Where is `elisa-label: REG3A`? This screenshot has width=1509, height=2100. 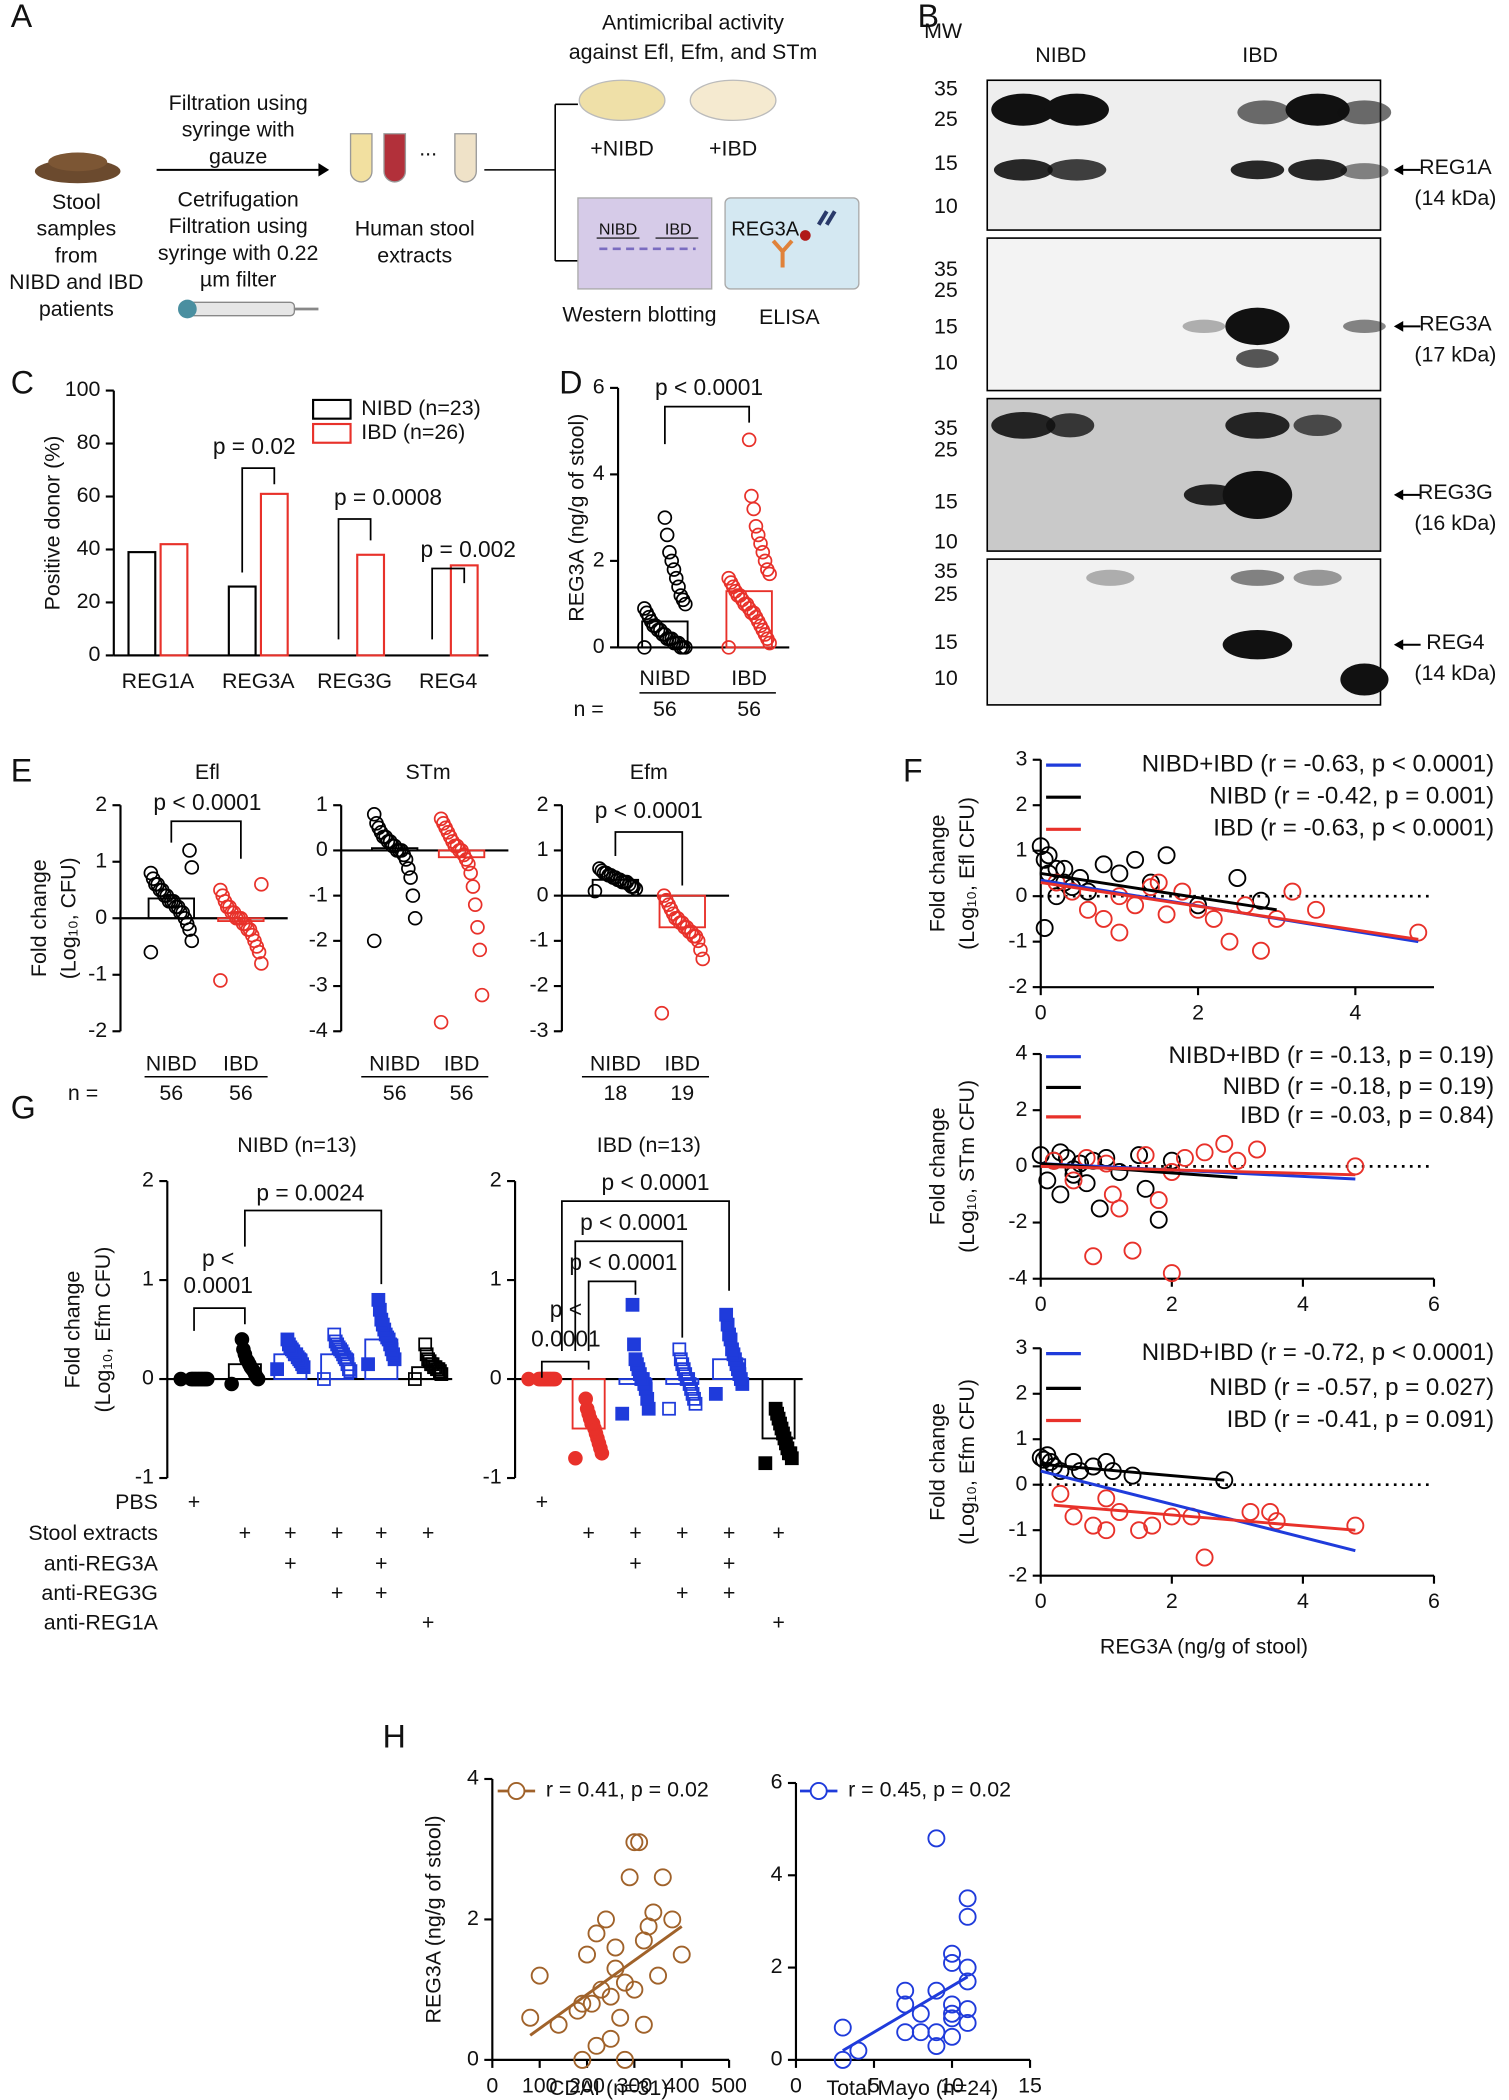 elisa-label: REG3A is located at coordinates (765, 229).